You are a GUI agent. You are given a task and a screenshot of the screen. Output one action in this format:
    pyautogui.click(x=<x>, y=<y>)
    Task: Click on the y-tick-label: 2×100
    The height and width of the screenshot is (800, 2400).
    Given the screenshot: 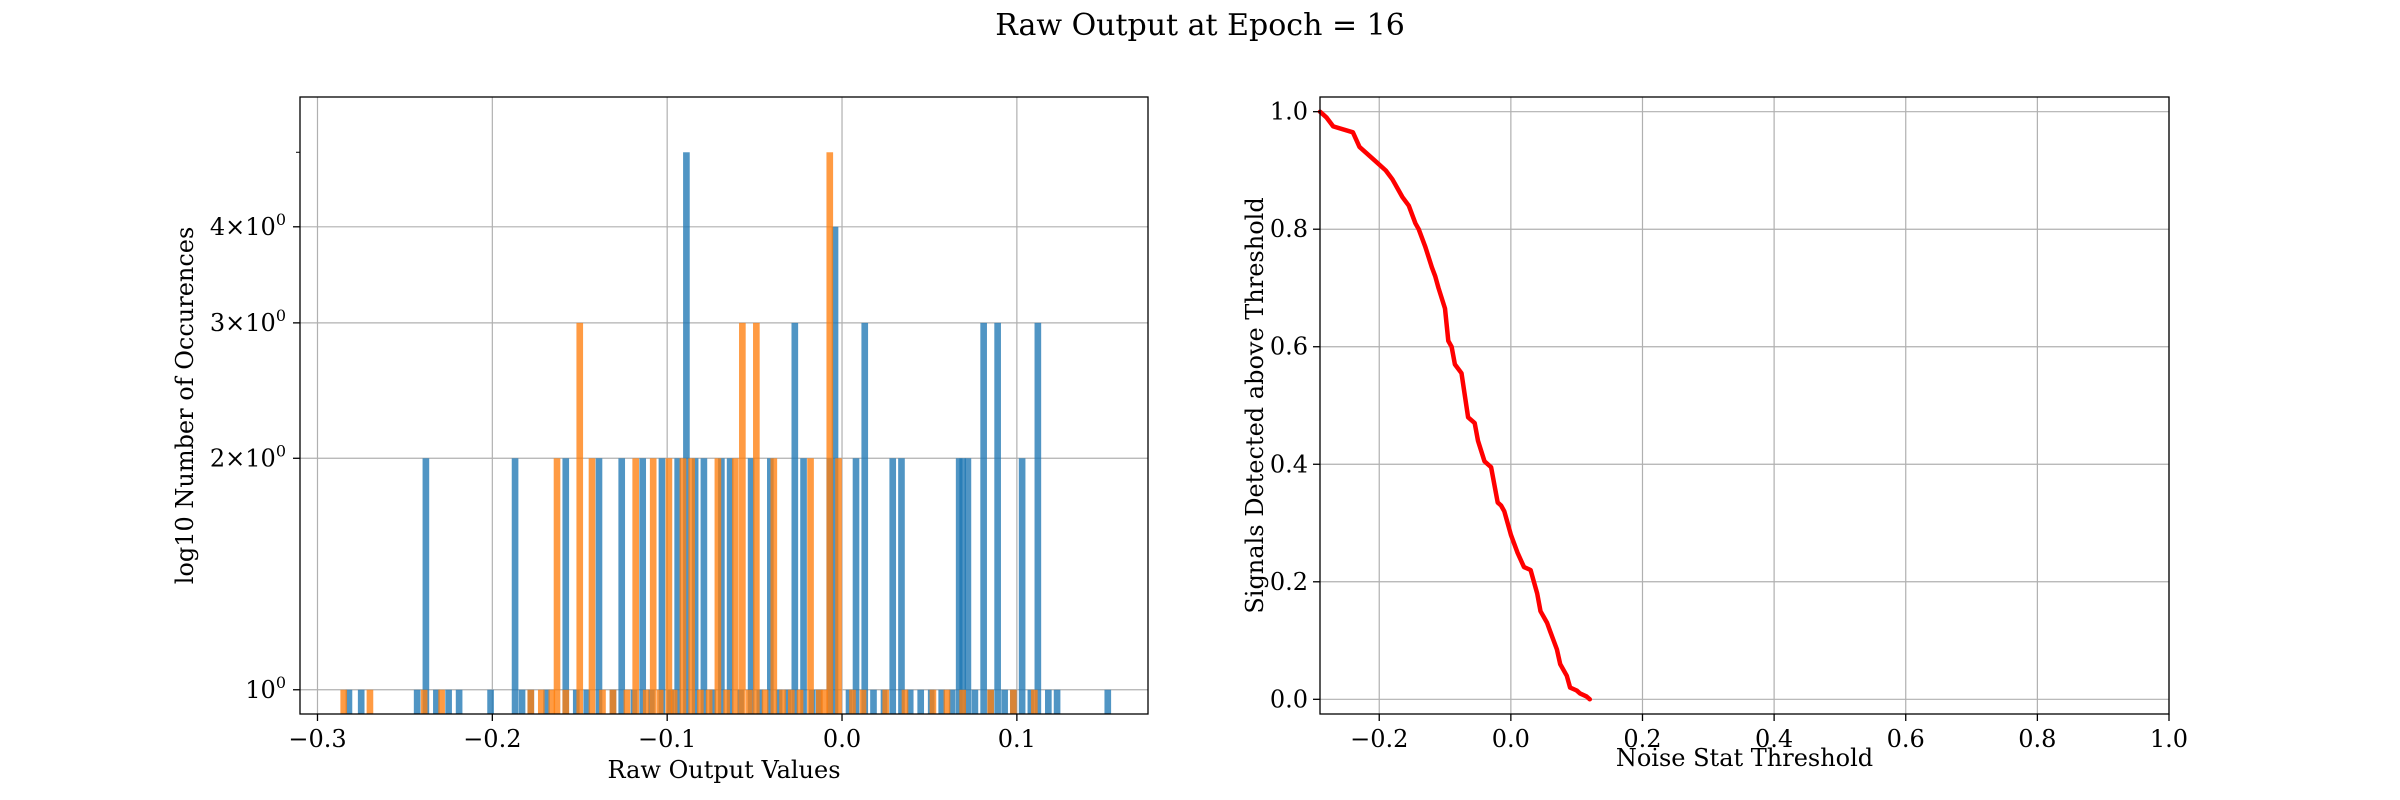 What is the action you would take?
    pyautogui.click(x=248, y=456)
    